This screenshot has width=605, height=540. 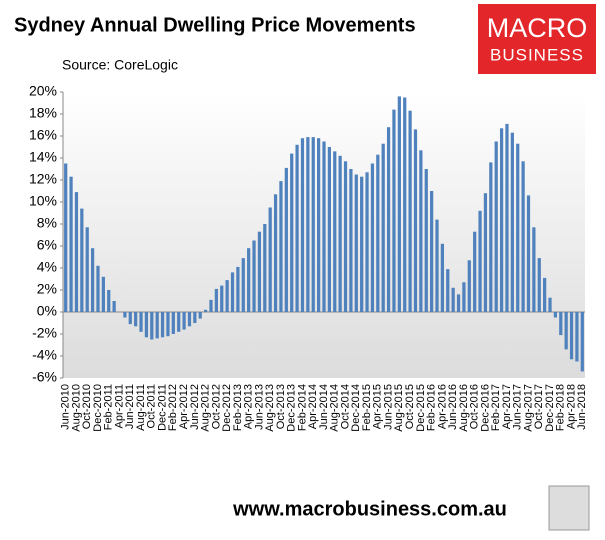 What do you see at coordinates (507, 406) in the screenshot?
I see `x-tick-label: Apr-2017` at bounding box center [507, 406].